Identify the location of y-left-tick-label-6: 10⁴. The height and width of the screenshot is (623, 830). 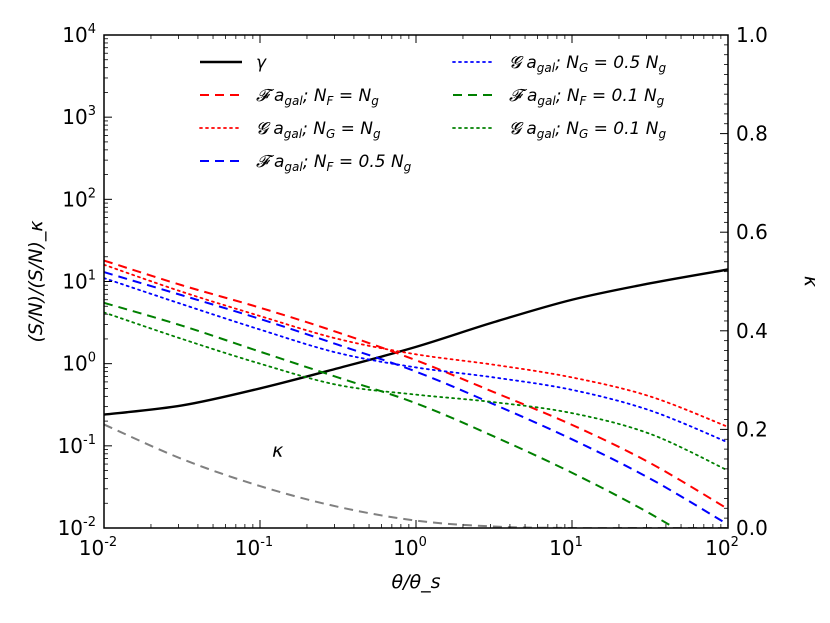
(79, 34).